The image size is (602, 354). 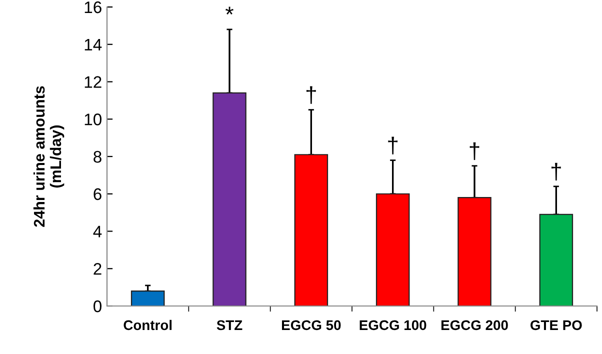 I want to click on y-tick-label: 6, so click(x=98, y=194).